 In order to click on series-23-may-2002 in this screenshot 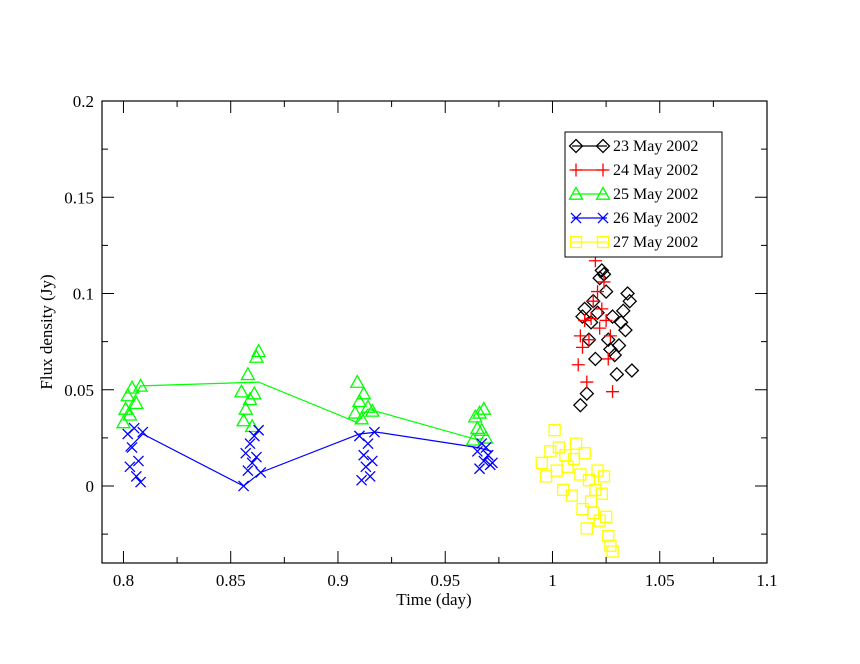, I will do `click(606, 337)`.